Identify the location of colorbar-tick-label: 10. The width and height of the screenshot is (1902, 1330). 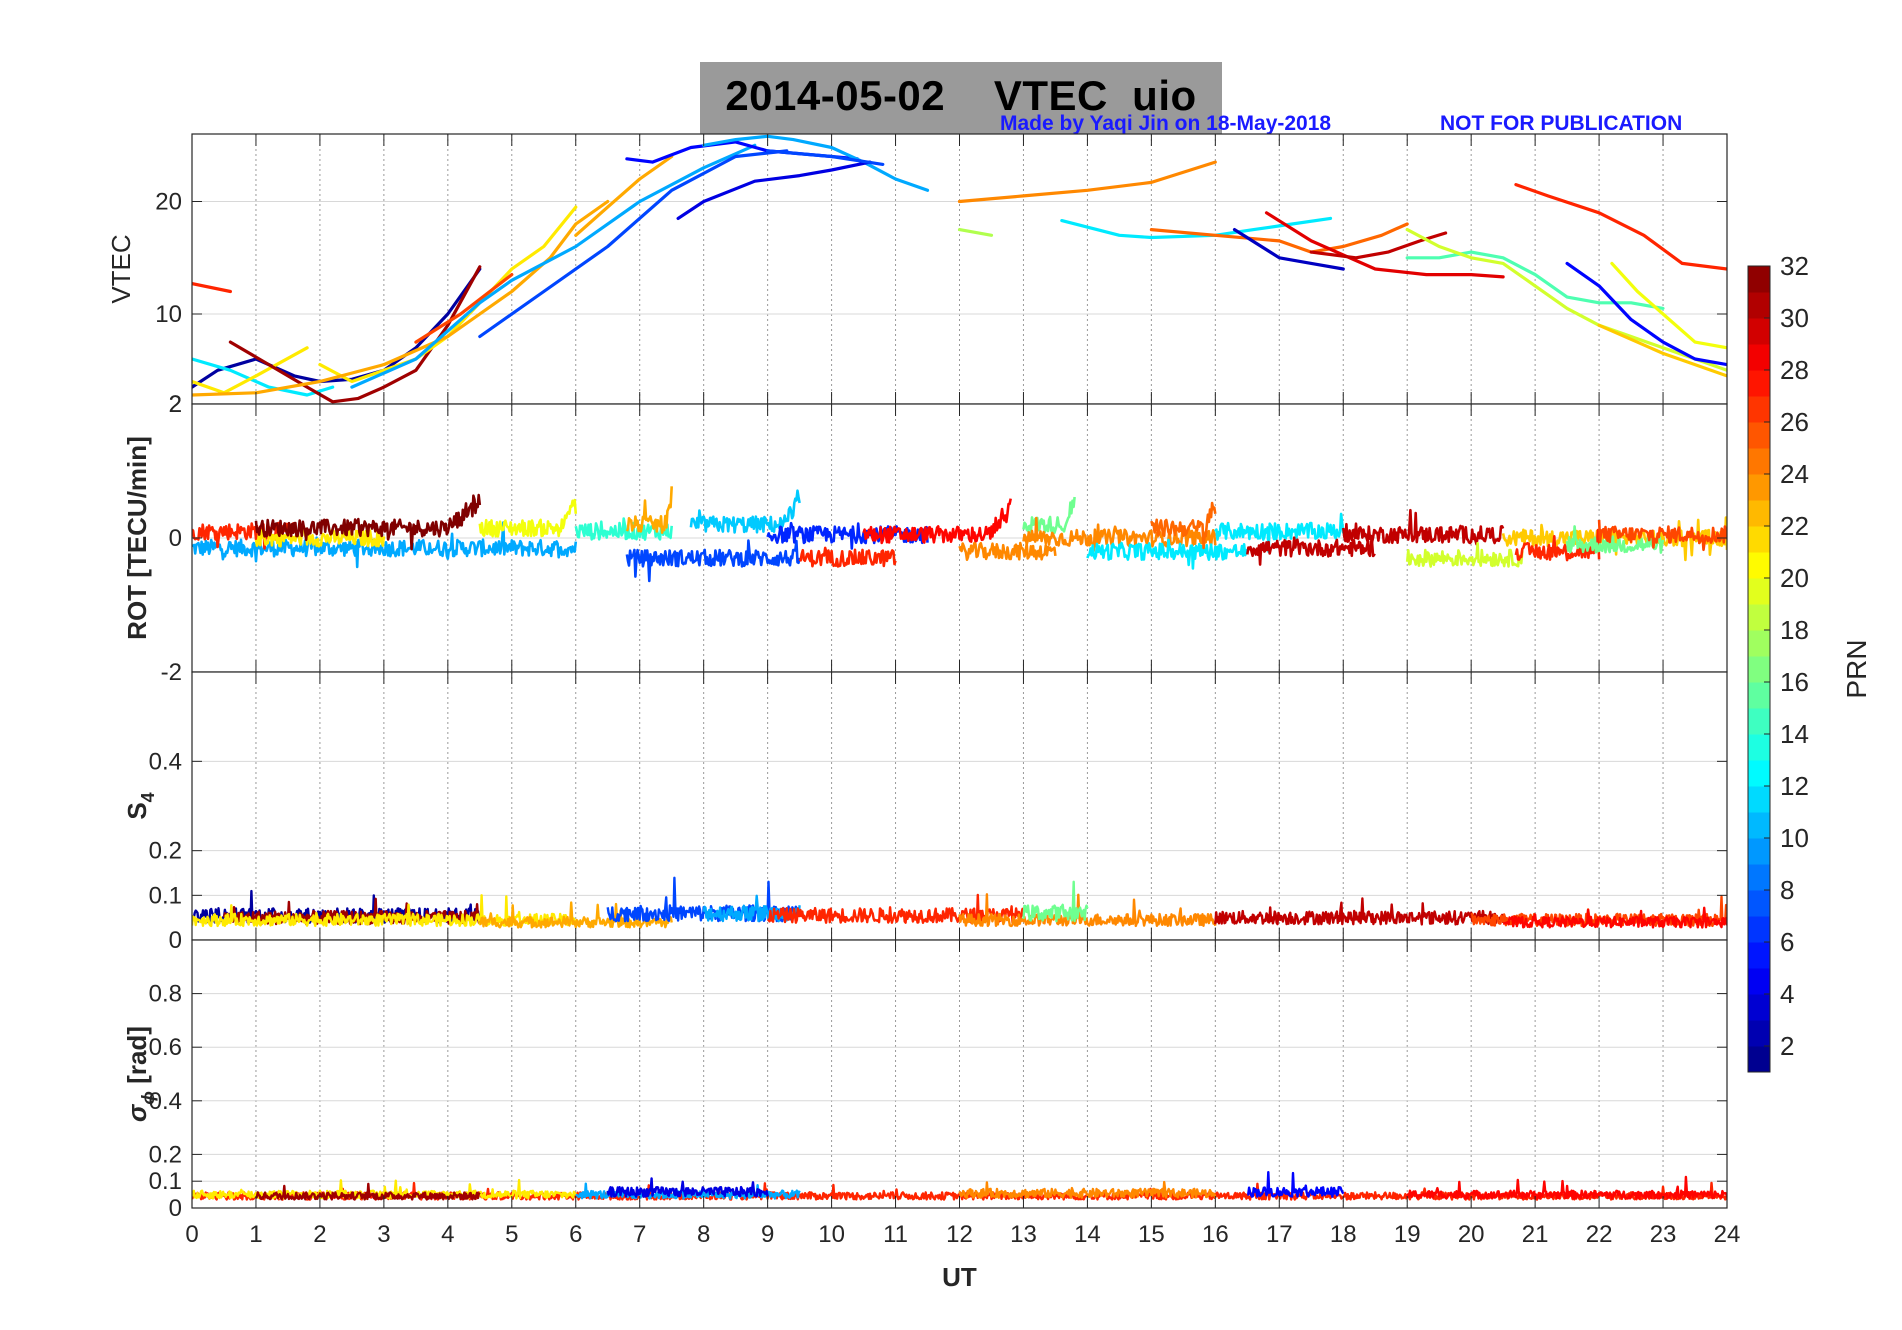
(1794, 838).